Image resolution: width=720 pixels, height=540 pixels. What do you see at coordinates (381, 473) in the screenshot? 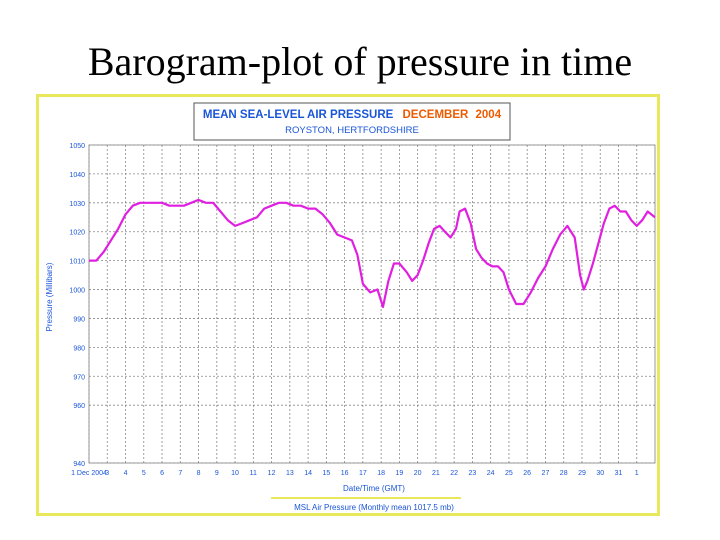
I see `x-tick-label: 18` at bounding box center [381, 473].